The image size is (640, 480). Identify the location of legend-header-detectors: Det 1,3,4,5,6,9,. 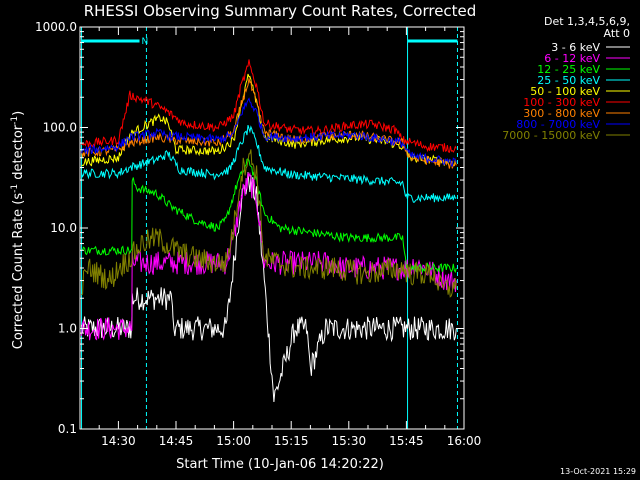
(587, 21).